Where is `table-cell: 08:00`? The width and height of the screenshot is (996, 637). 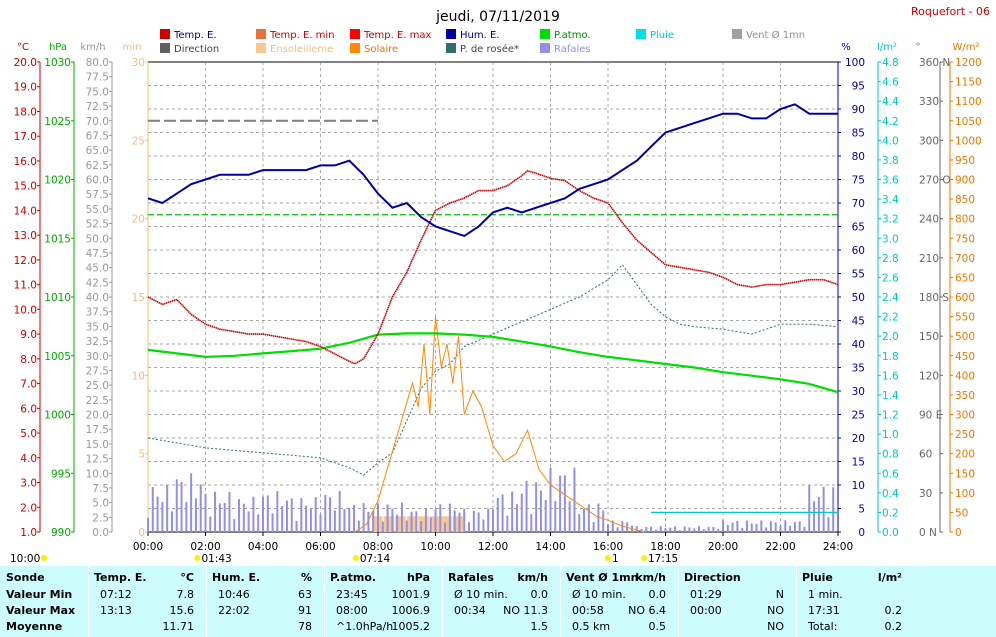
table-cell: 08:00 is located at coordinates (352, 610).